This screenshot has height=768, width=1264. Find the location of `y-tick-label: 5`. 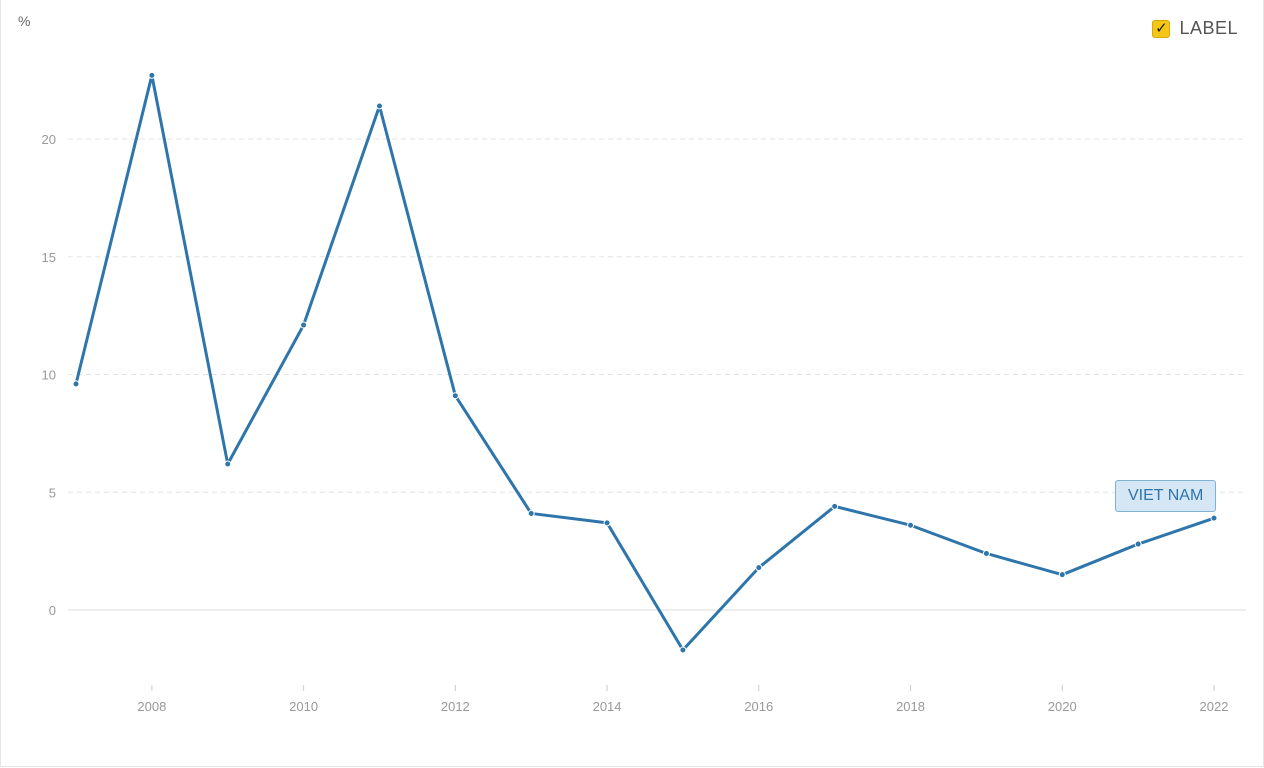

y-tick-label: 5 is located at coordinates (52, 492).